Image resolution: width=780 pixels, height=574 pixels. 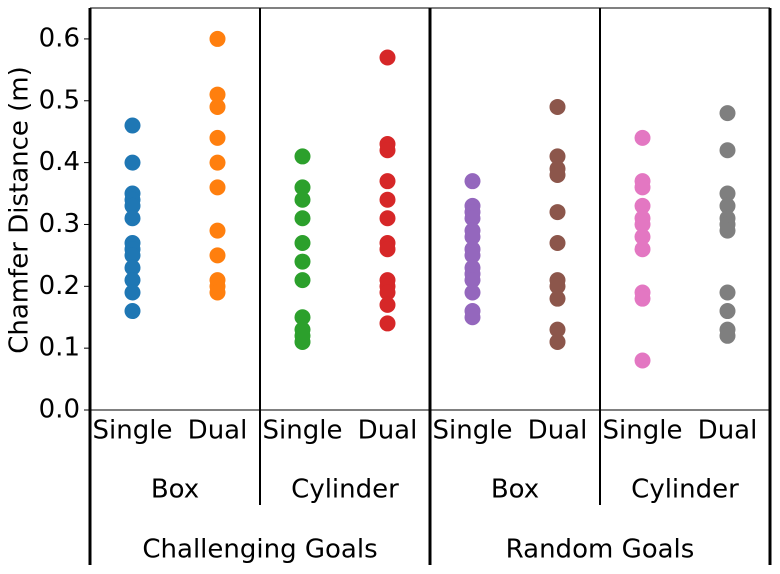 I want to click on supergroup-label: Random Goals, so click(x=600, y=550).